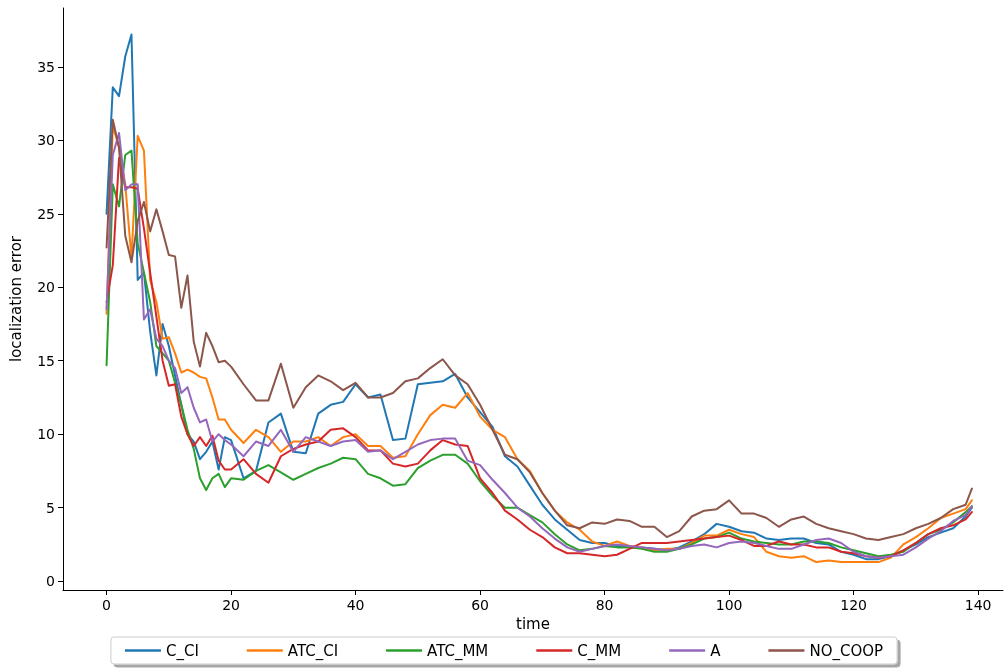  What do you see at coordinates (15, 298) in the screenshot?
I see `y-axis-title: localization error` at bounding box center [15, 298].